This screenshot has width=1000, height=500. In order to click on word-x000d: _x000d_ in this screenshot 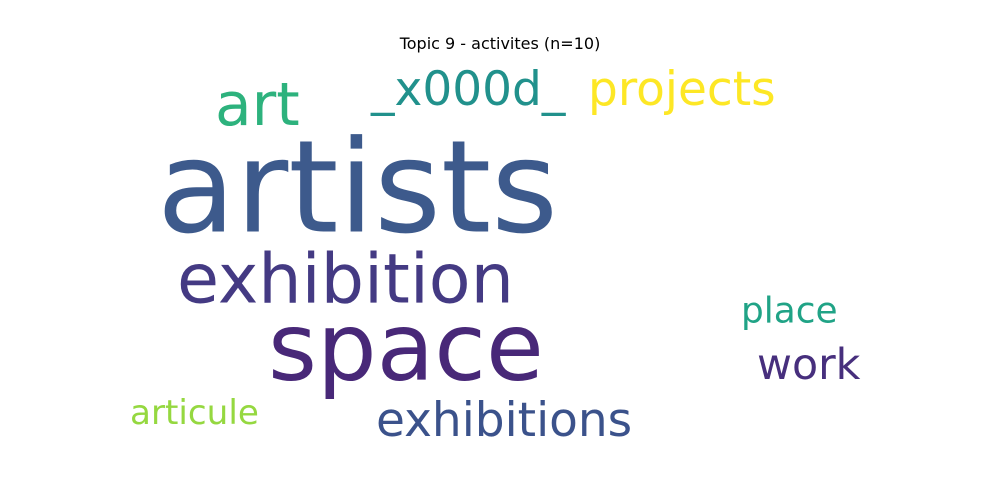, I will do `click(468, 89)`.